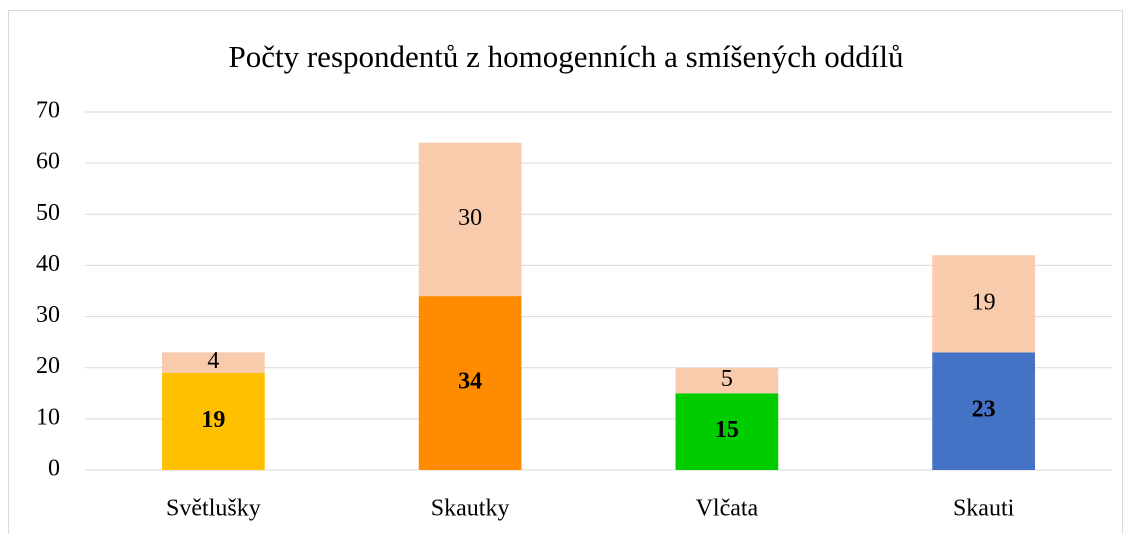  I want to click on data-label: 4, so click(213, 361).